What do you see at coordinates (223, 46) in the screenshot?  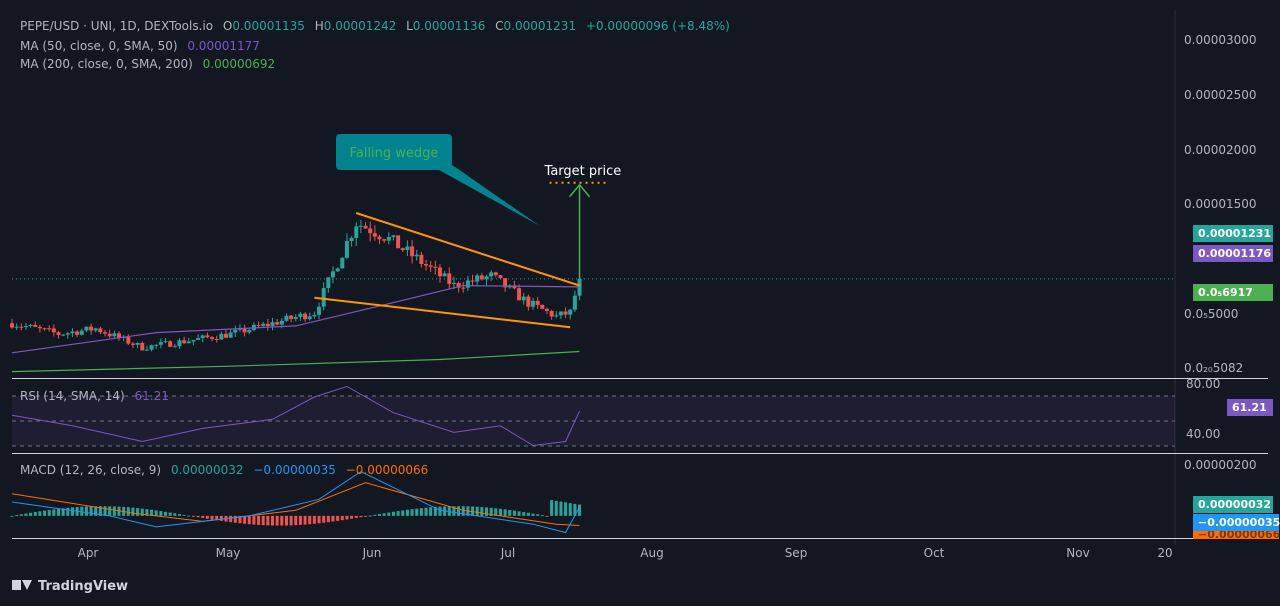 I see `ma50-value: 0.00001177` at bounding box center [223, 46].